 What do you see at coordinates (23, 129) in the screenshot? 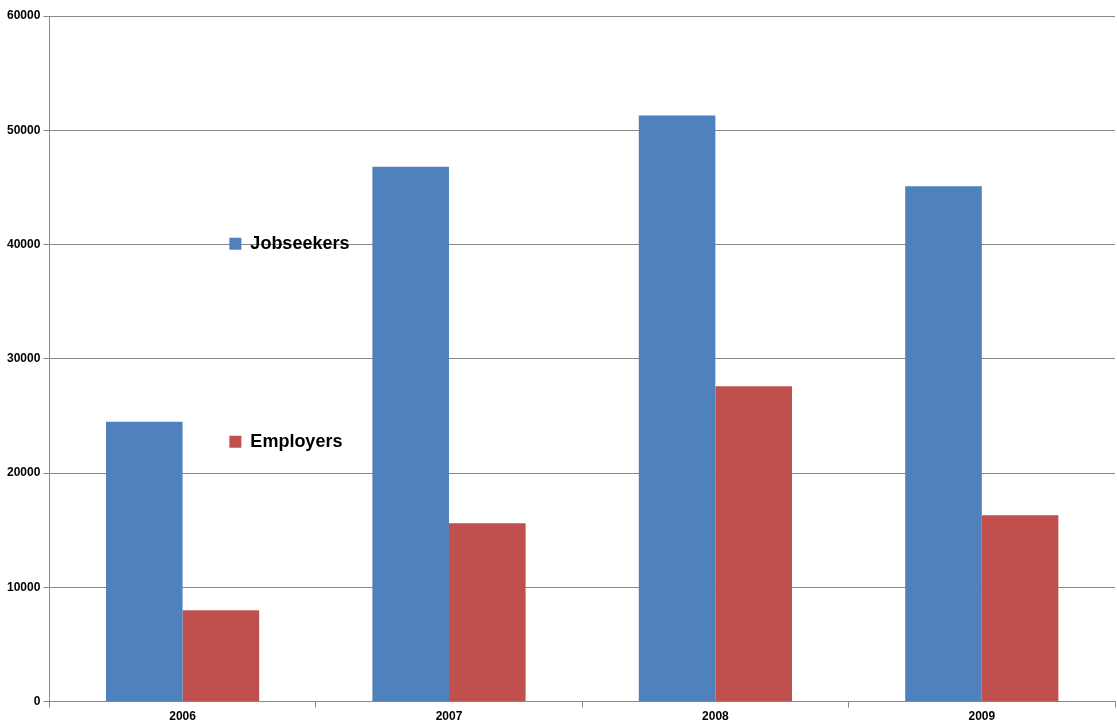
I see `y-tick-label: 50000` at bounding box center [23, 129].